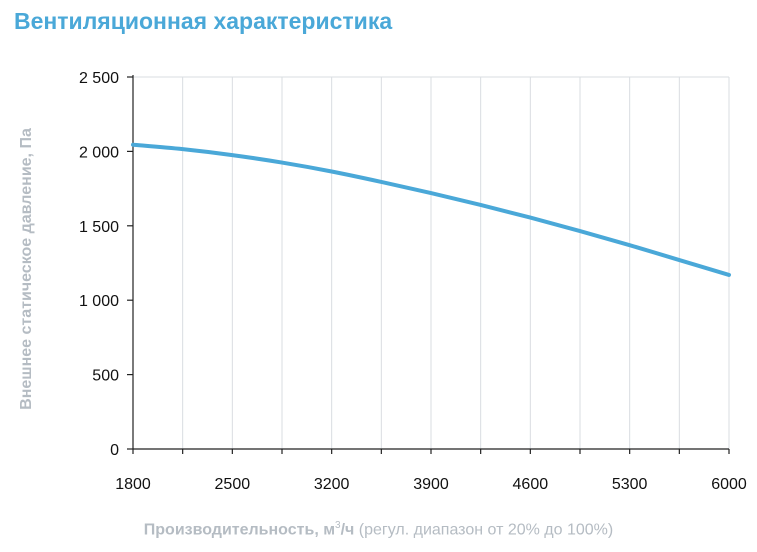  Describe the element at coordinates (99, 301) in the screenshot. I see `y-tick-label-2: 1 000` at that location.